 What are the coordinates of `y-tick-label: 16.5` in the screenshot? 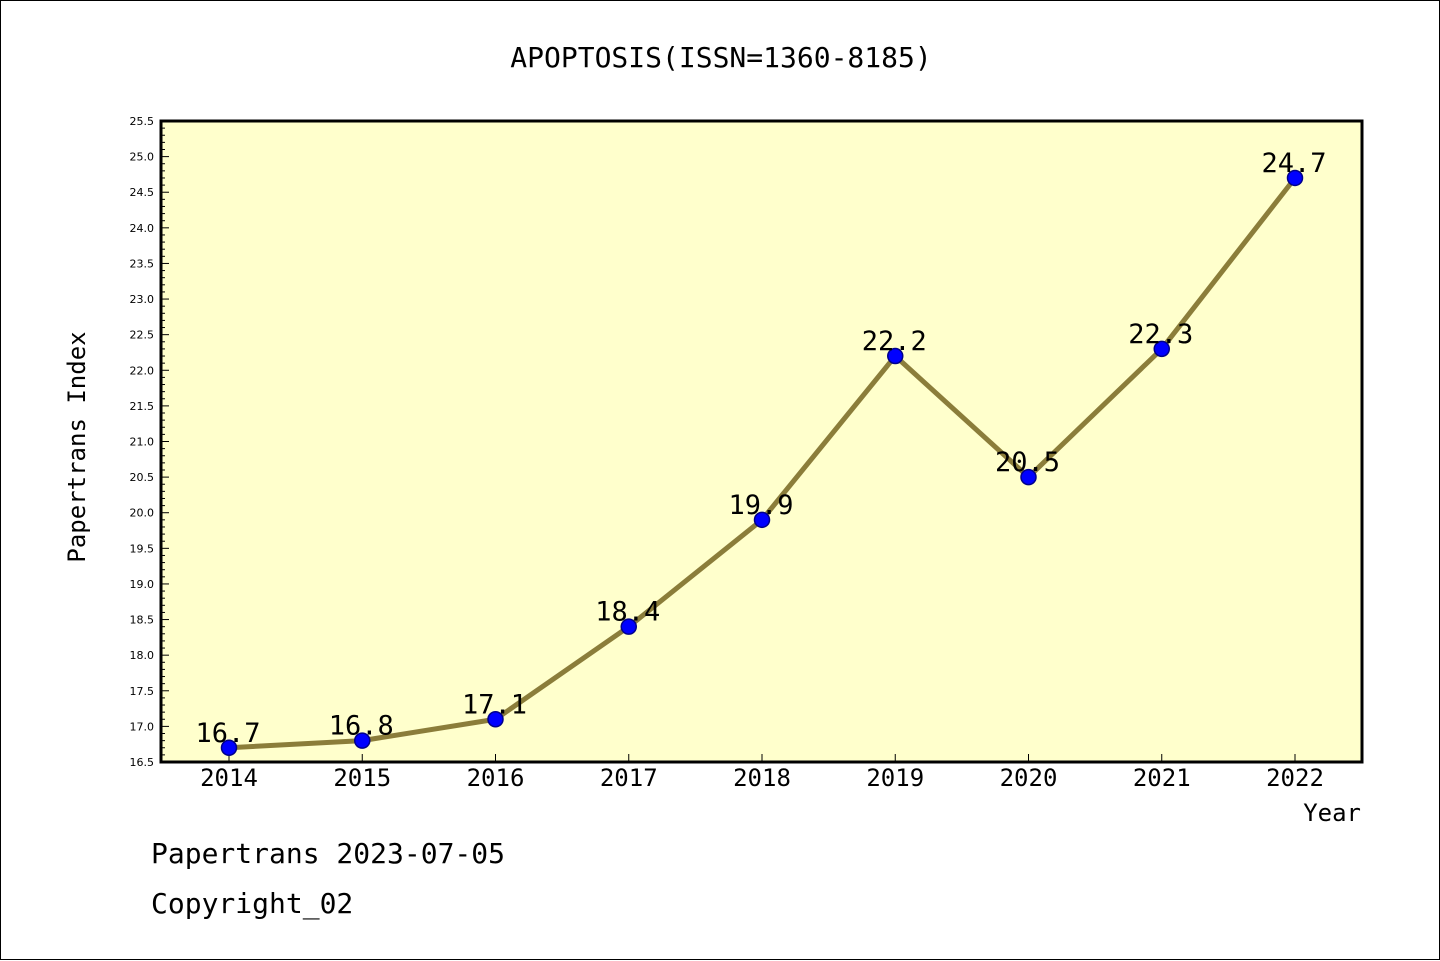 It's located at (142, 762).